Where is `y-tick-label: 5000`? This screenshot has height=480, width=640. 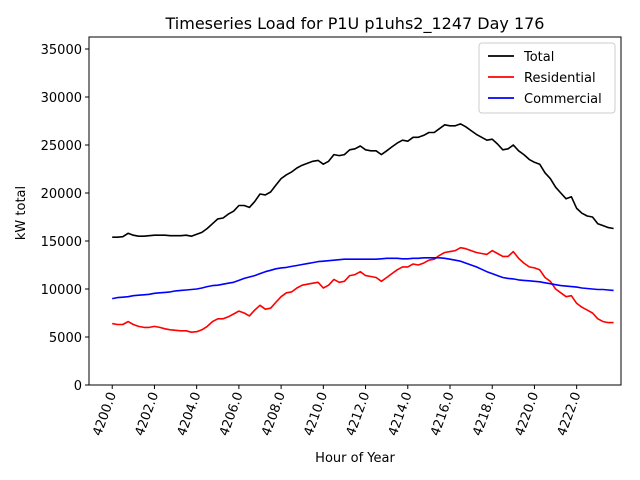 y-tick-label: 5000 is located at coordinates (65, 338).